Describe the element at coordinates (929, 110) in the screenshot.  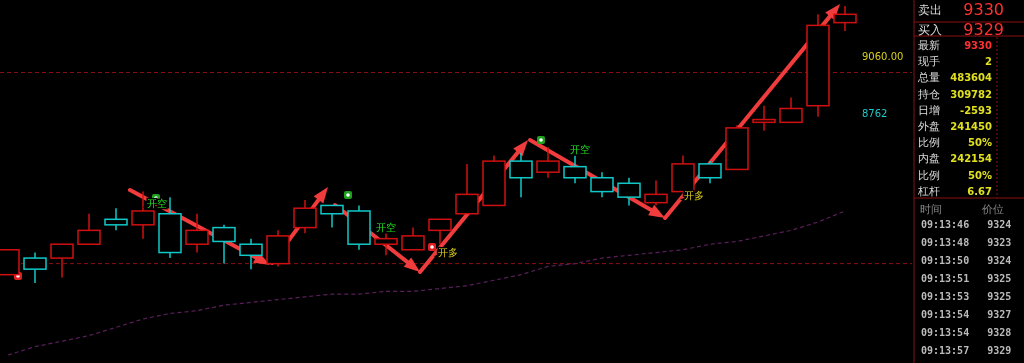
I see `text: 日增` at that location.